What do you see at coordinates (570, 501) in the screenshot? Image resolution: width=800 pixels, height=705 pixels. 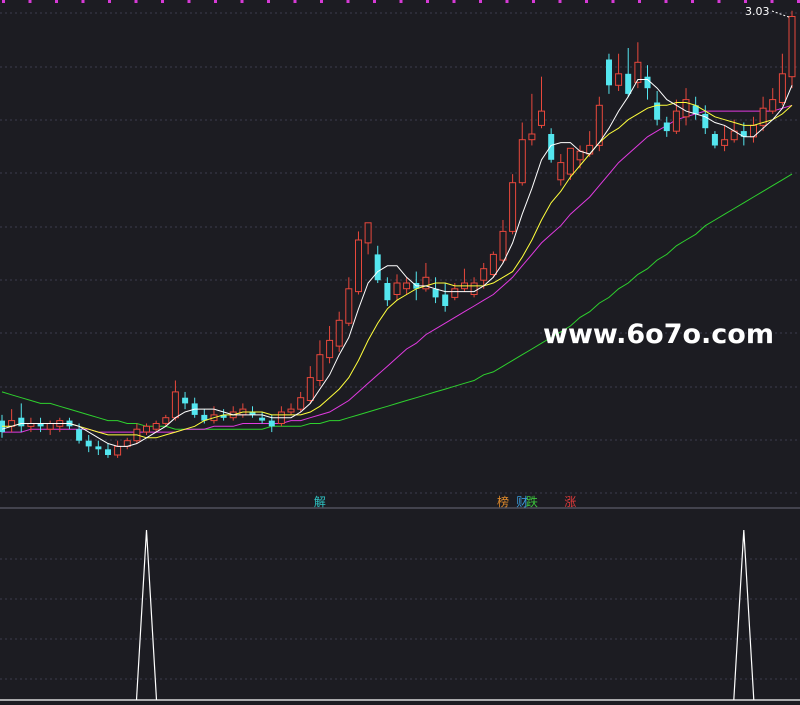 I see `marker-label: 涨` at bounding box center [570, 501].